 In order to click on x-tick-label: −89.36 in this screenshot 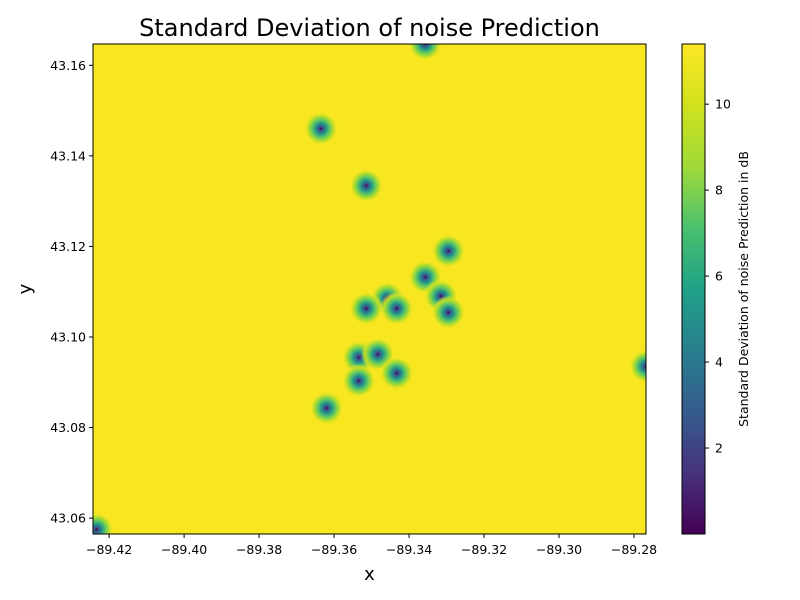, I will do `click(334, 549)`.